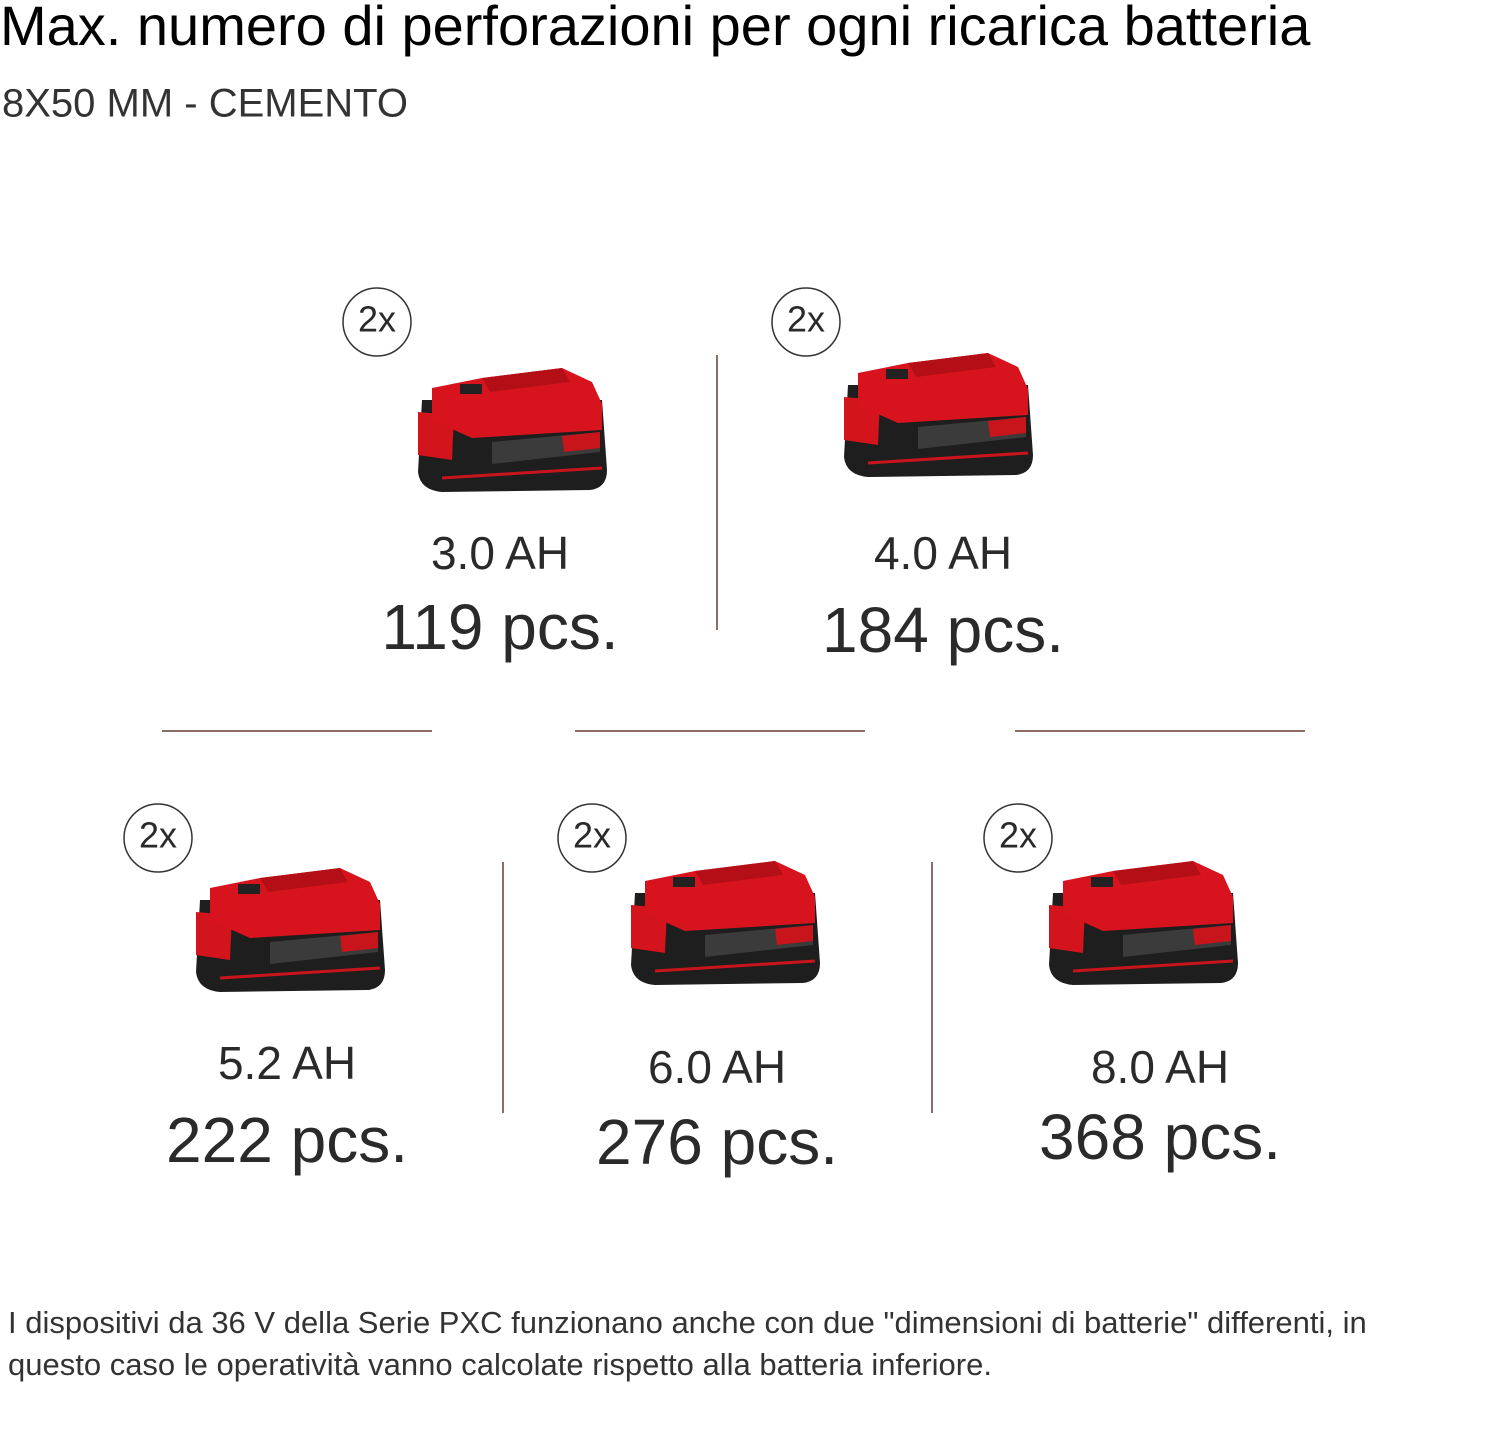 This screenshot has height=1430, width=1500. What do you see at coordinates (943, 630) in the screenshot?
I see `count: 184 pcs.` at bounding box center [943, 630].